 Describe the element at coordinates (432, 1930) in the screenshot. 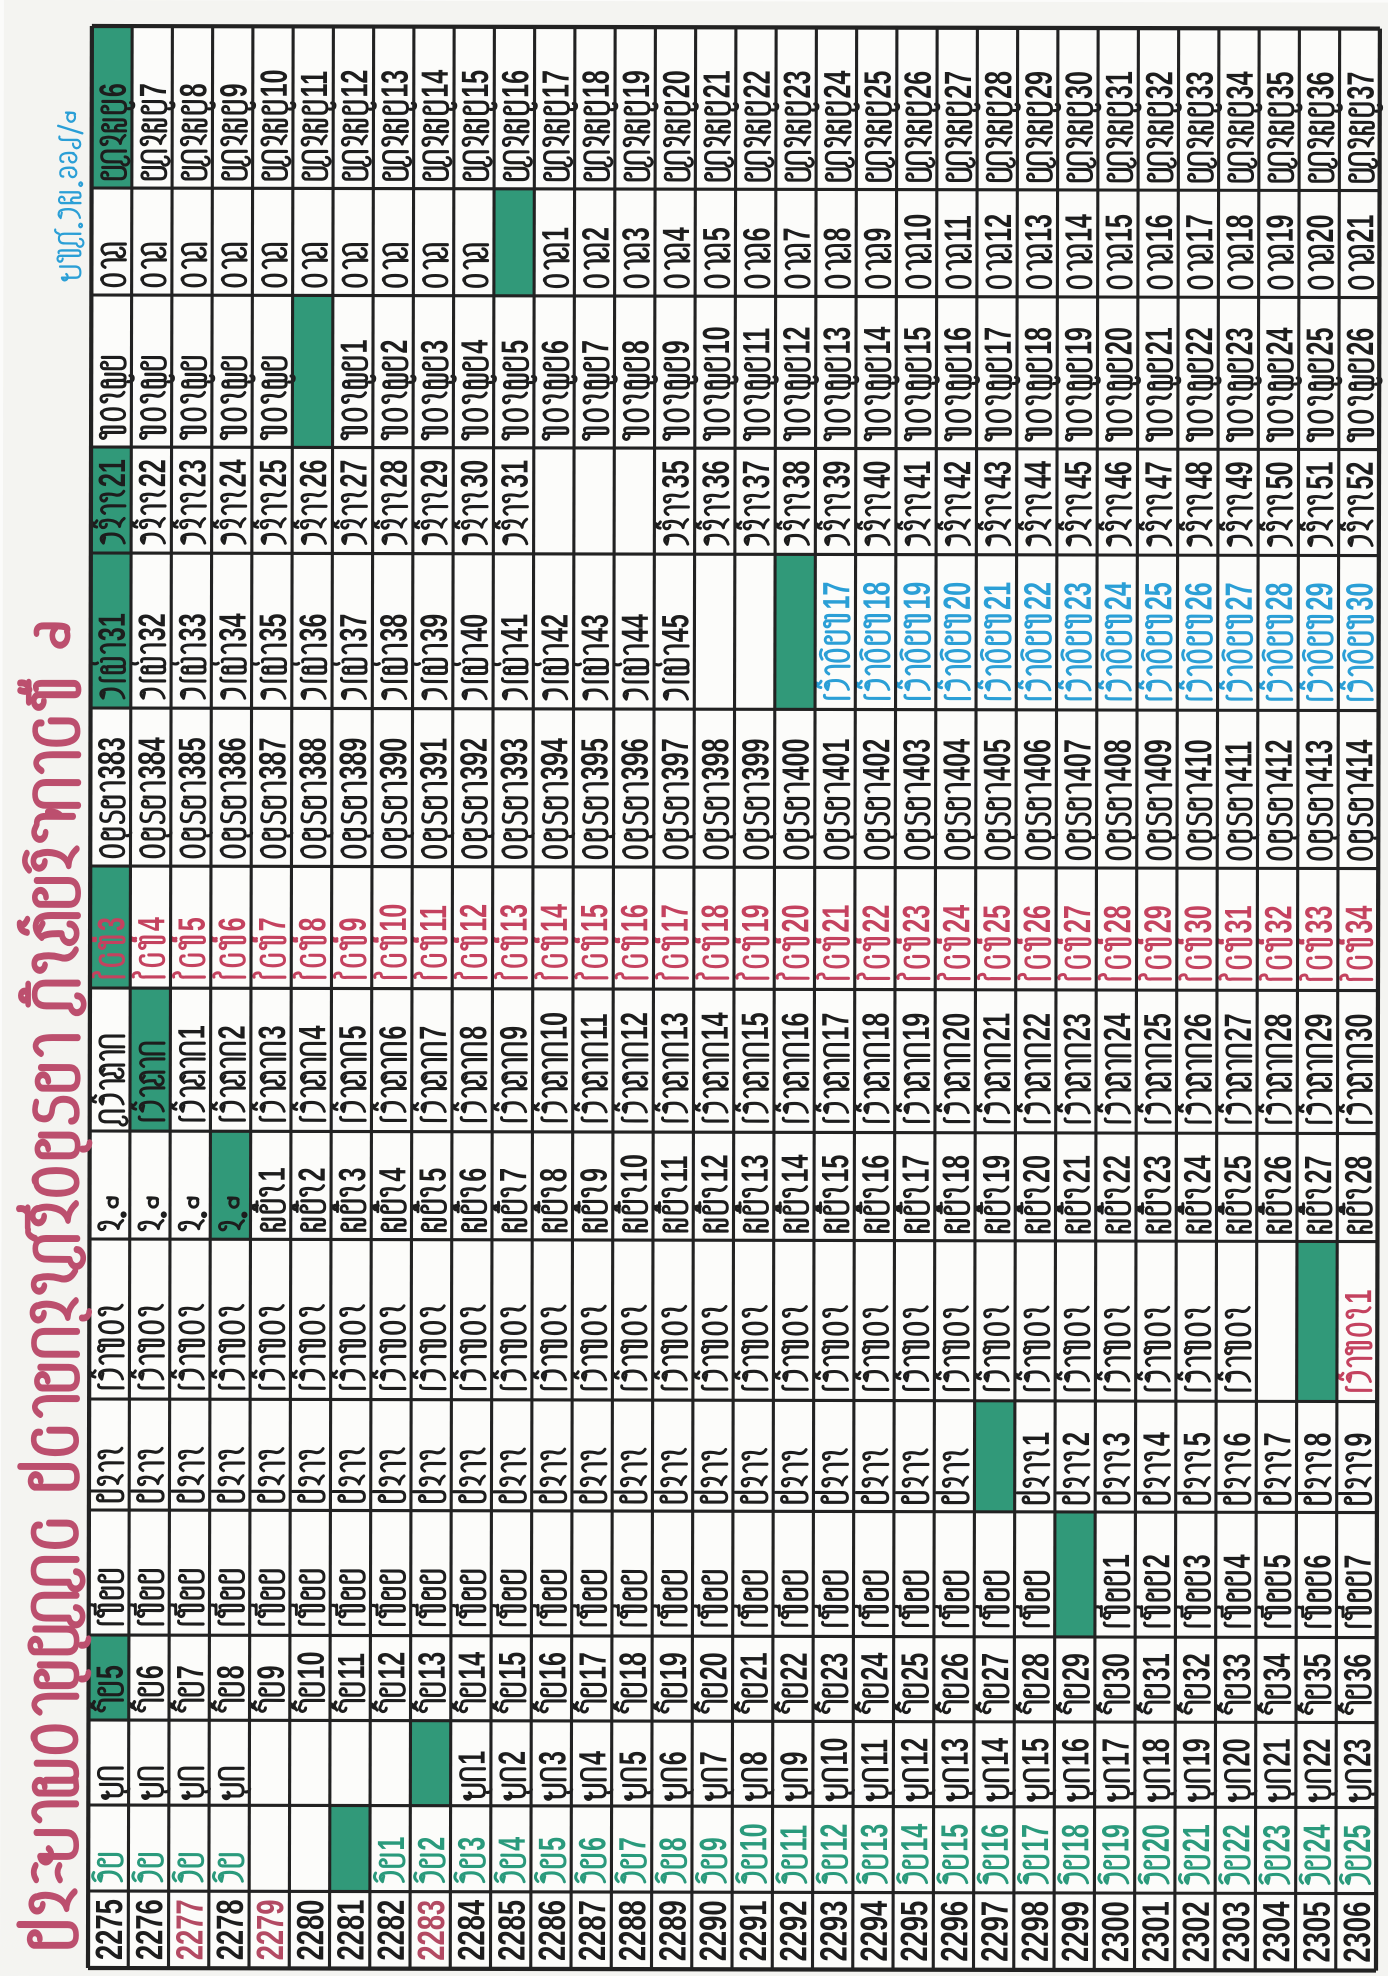

I see `svg-text: 2283` at that location.